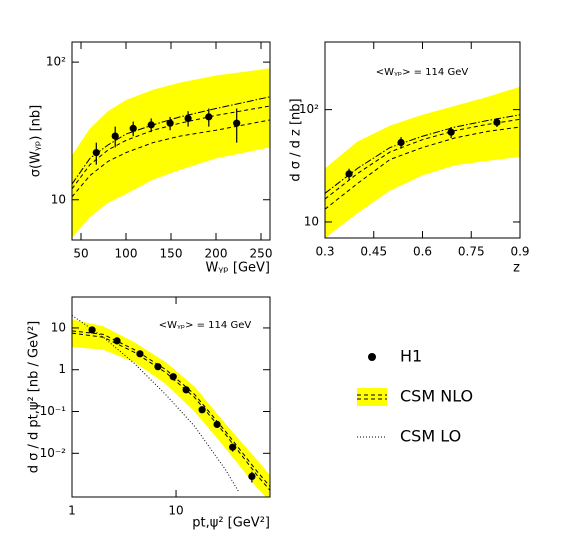  Describe the element at coordinates (175, 511) in the screenshot. I see `x-tick-label: 10` at that location.